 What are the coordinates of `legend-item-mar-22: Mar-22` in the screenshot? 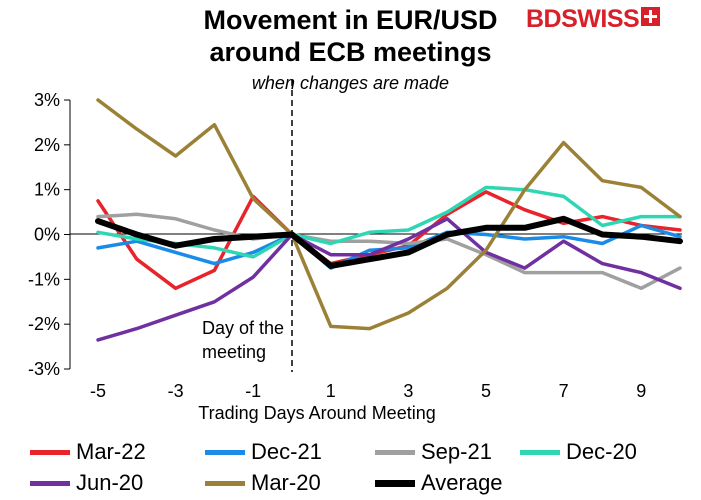 It's located at (88, 452).